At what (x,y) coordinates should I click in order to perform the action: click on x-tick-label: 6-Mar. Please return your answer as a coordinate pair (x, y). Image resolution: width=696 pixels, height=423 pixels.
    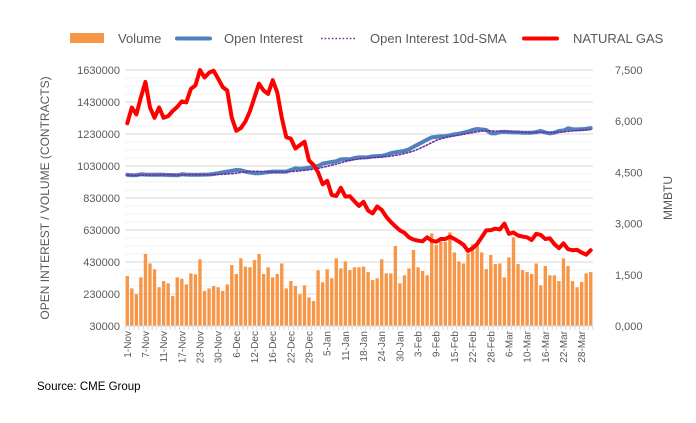
    Looking at the image, I should click on (509, 343).